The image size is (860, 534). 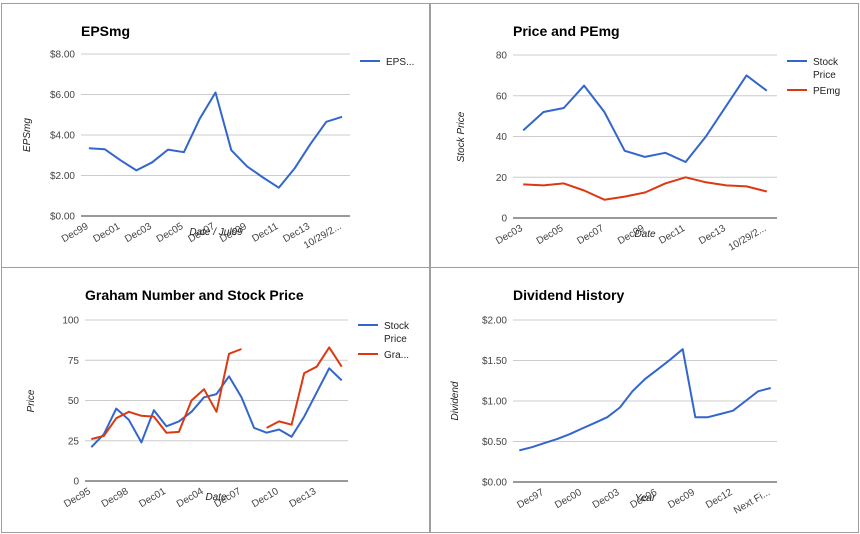 What do you see at coordinates (75, 233) in the screenshot?
I see `x-tick-label: Dec99` at bounding box center [75, 233].